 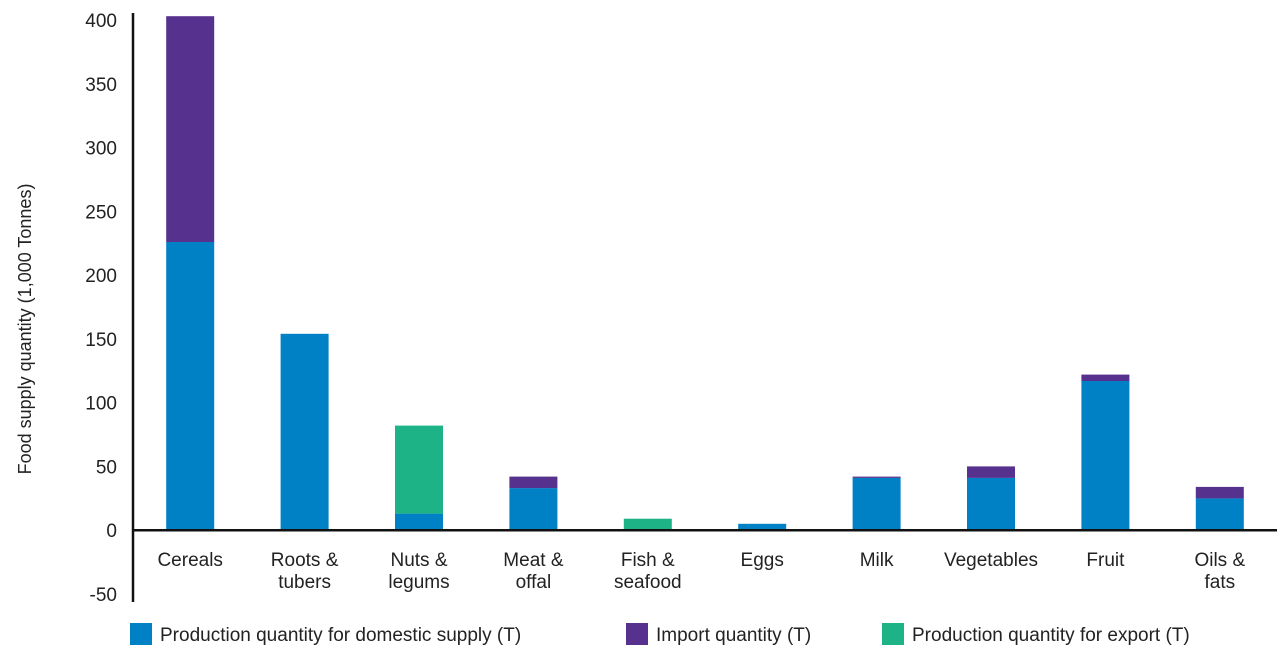 What do you see at coordinates (305, 571) in the screenshot?
I see `x-category-label: Roots & tubers` at bounding box center [305, 571].